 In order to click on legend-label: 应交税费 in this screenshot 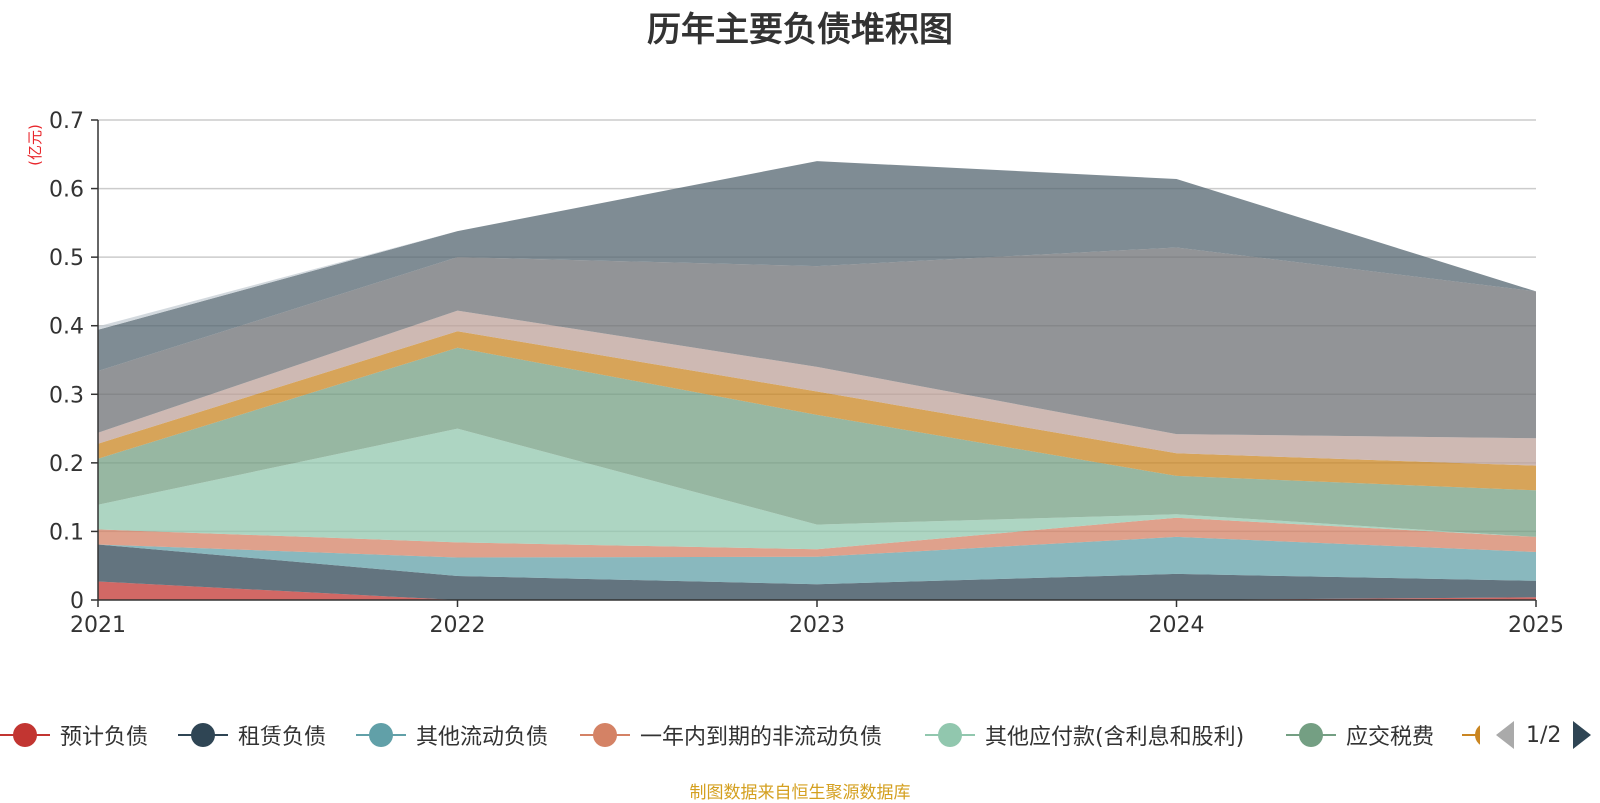, I will do `click(1390, 737)`.